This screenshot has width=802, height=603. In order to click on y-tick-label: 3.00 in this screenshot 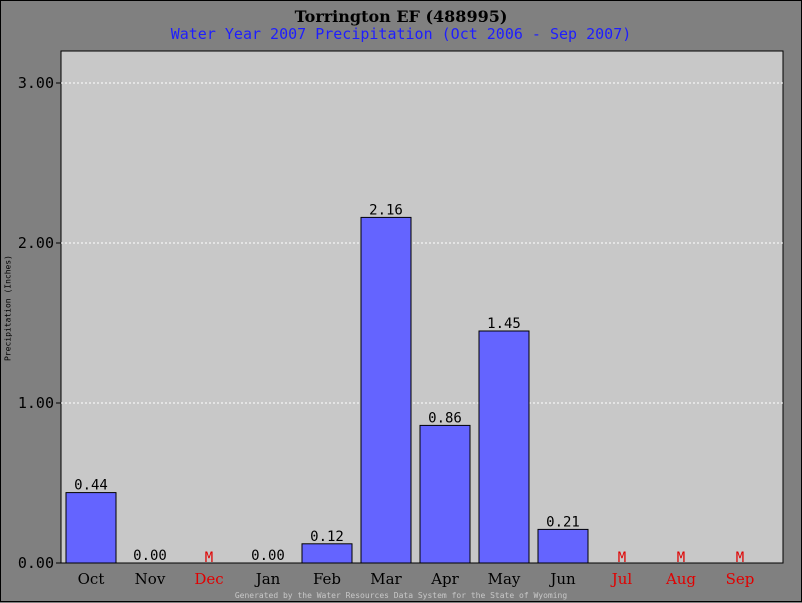, I will do `click(36, 83)`.